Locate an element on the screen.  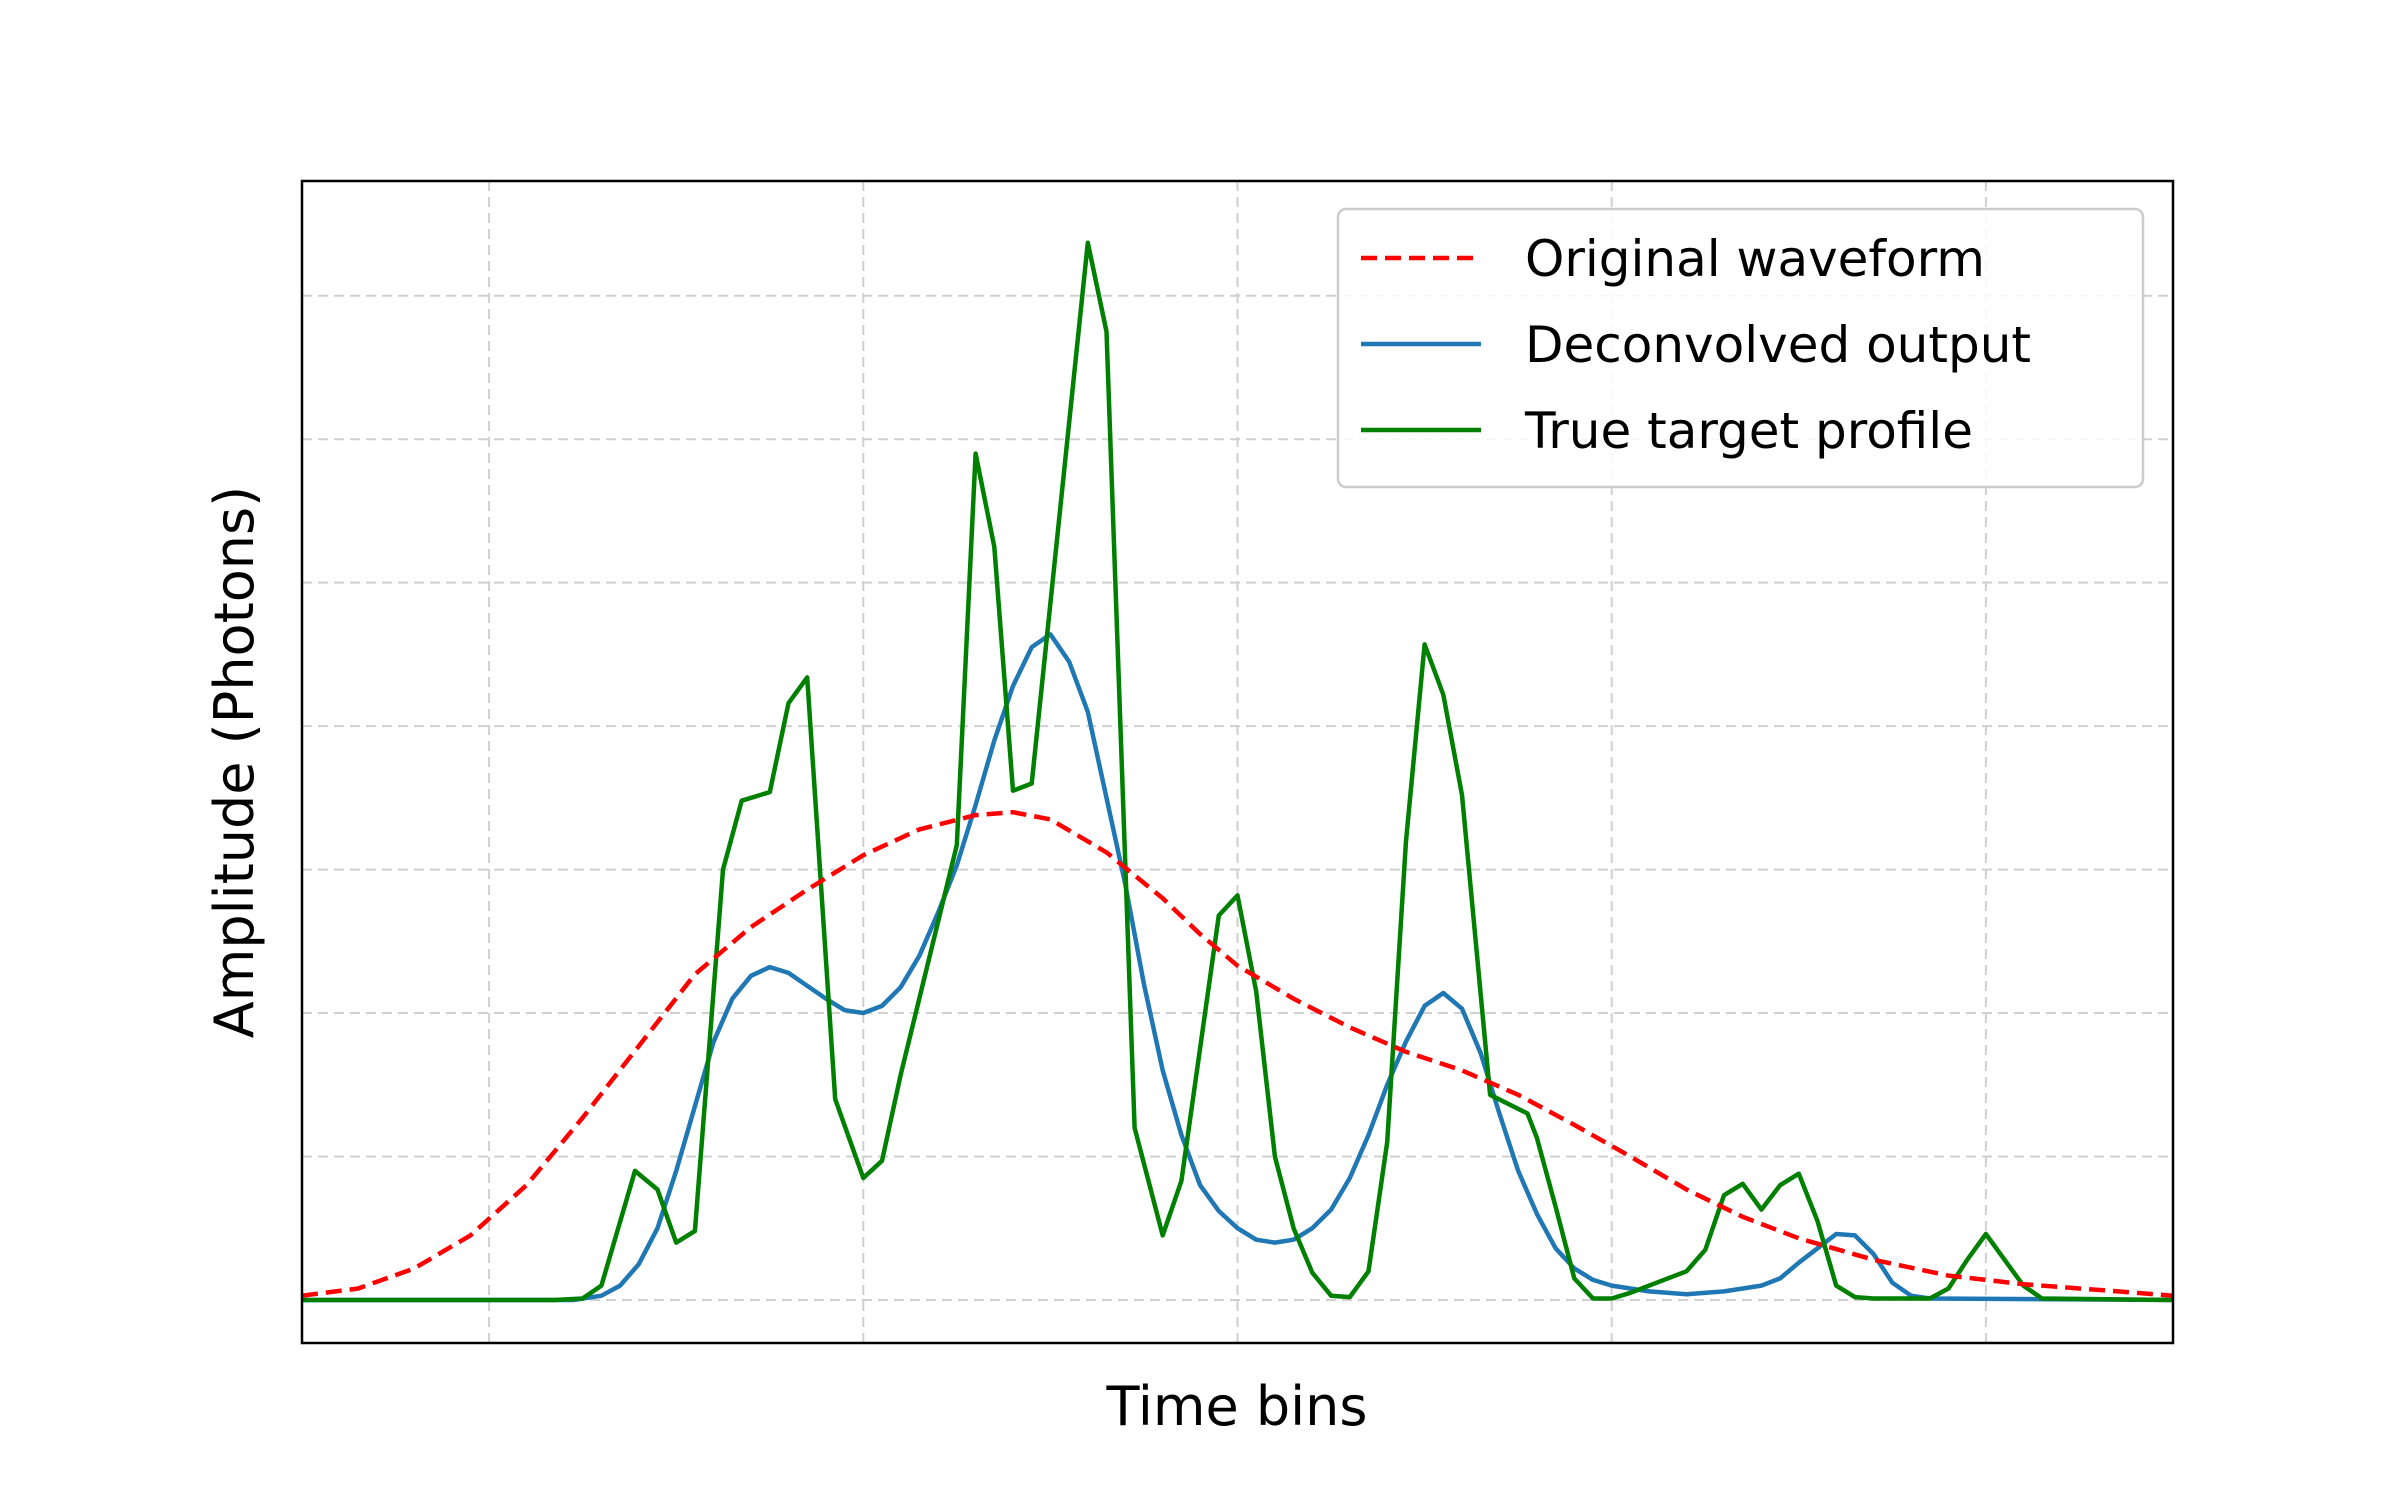
x-axis-label: Time bins is located at coordinates (1237, 1406).